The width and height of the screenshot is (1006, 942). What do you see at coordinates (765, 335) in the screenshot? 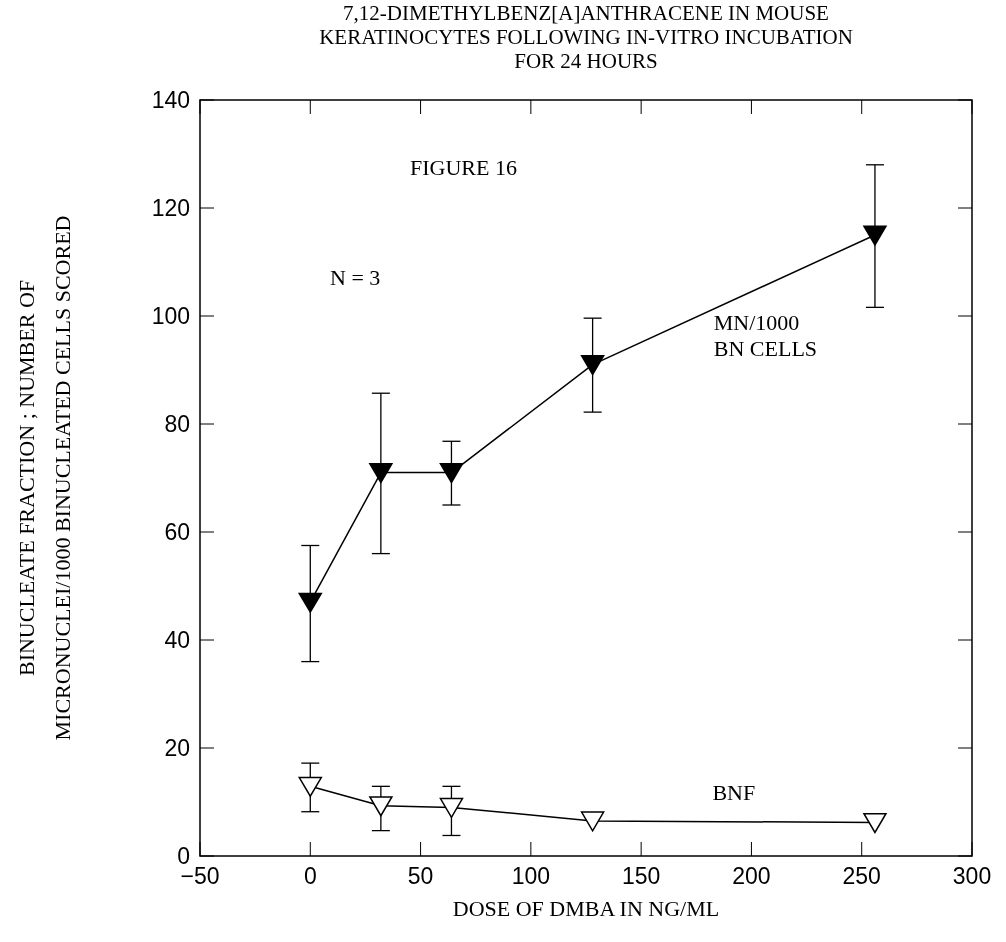
I see `series-label: MN/1000 BN CELLS` at bounding box center [765, 335].